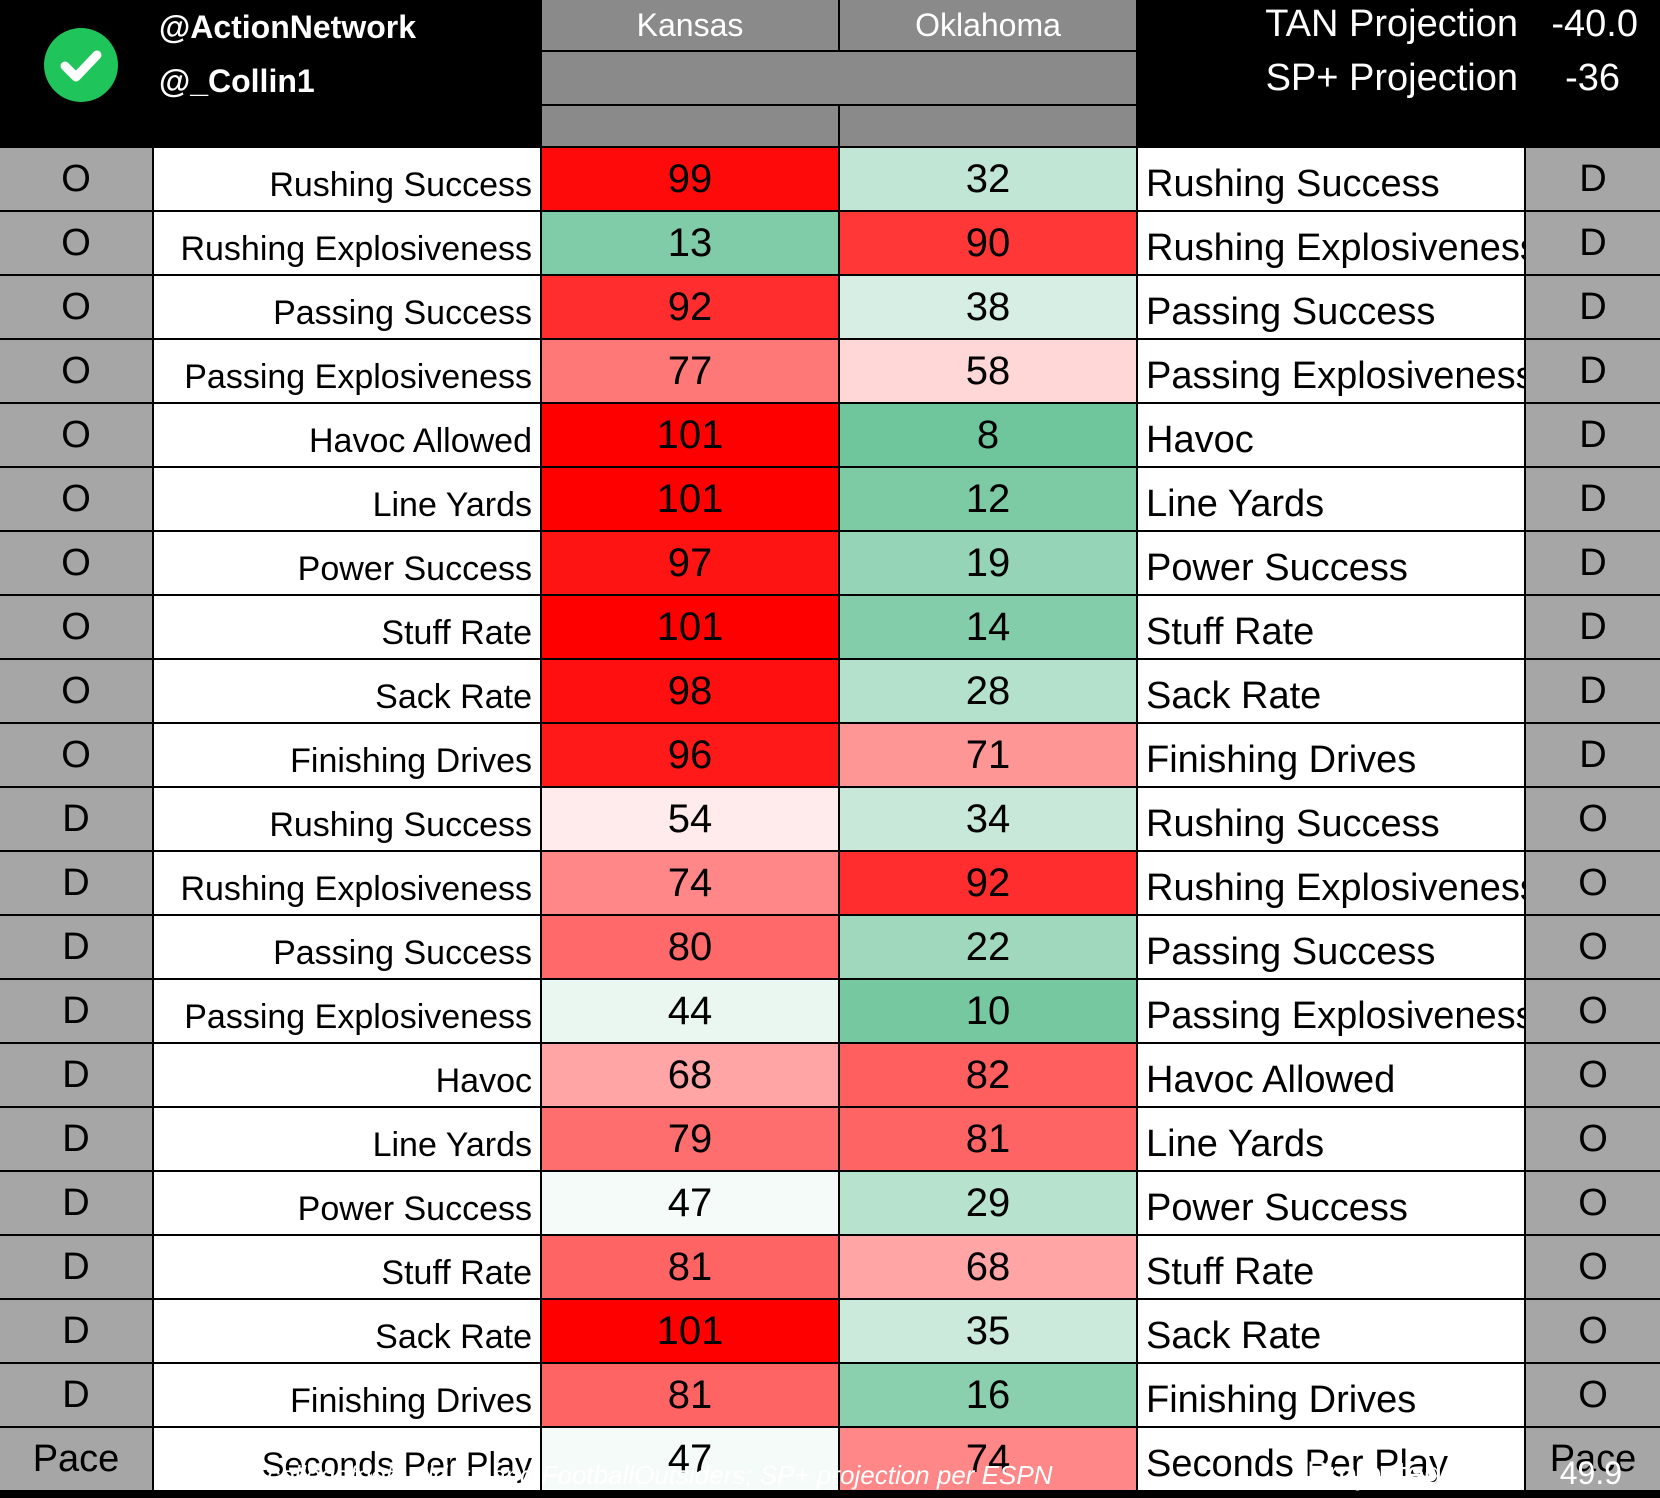  What do you see at coordinates (1331, 1267) in the screenshot?
I see `row-metric-right: Stuff Rate` at bounding box center [1331, 1267].